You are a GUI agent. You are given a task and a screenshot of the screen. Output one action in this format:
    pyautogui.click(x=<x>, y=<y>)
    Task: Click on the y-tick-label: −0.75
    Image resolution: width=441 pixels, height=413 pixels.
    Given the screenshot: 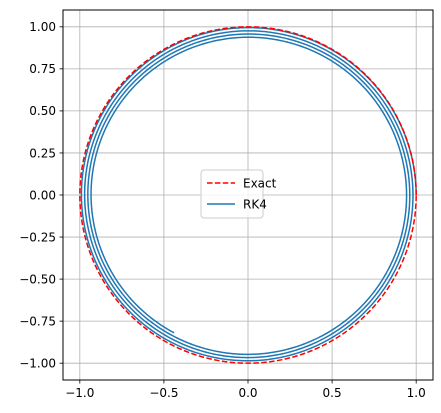 What is the action you would take?
    pyautogui.click(x=37, y=321)
    